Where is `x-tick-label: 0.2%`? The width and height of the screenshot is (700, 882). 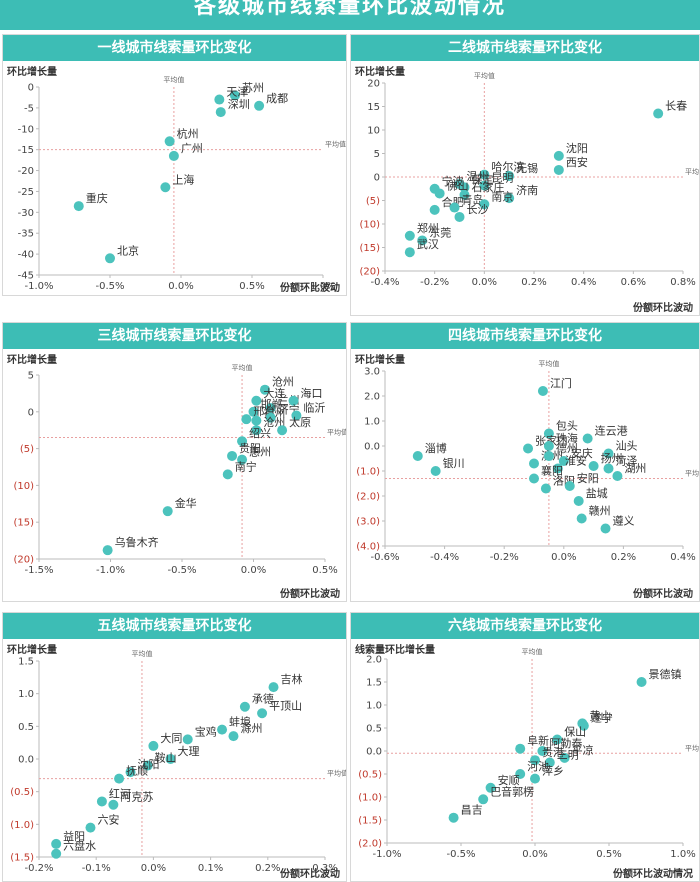
x-tick-label: 0.2% is located at coordinates (533, 282).